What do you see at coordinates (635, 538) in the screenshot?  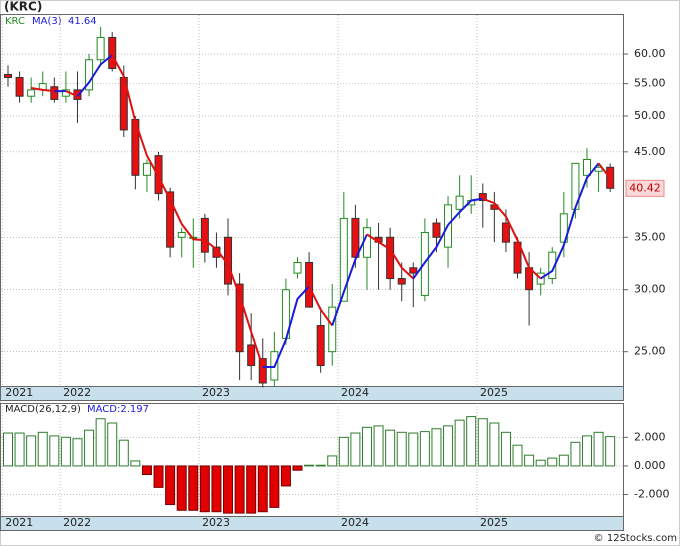 I see `footer: © 12Stocks.com` at bounding box center [635, 538].